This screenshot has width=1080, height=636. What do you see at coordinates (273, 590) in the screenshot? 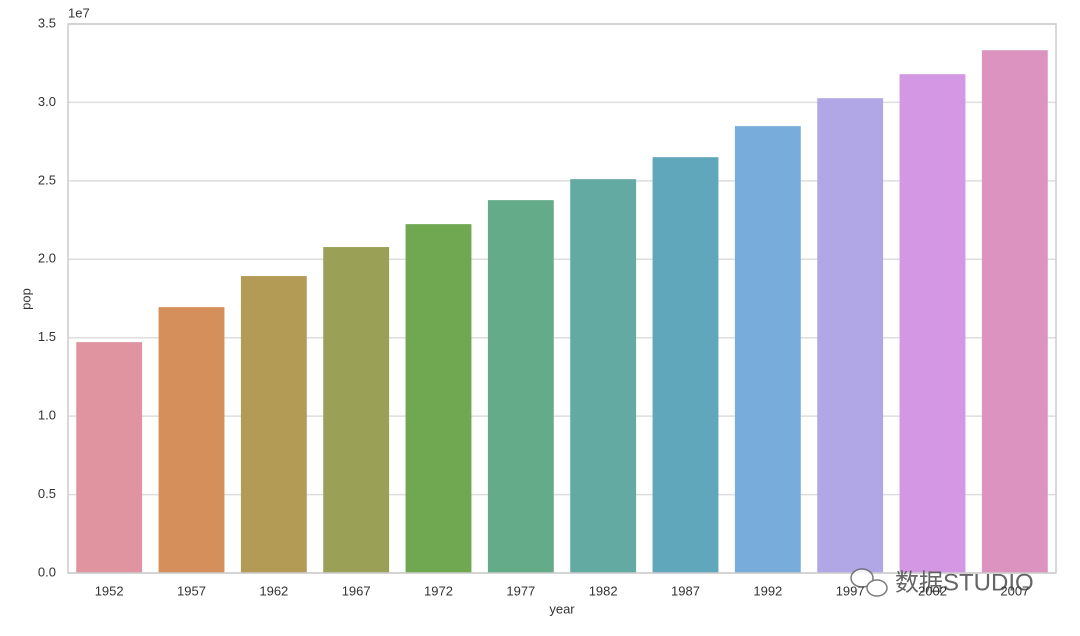
I see `x-tick-label: 1962` at bounding box center [273, 590].